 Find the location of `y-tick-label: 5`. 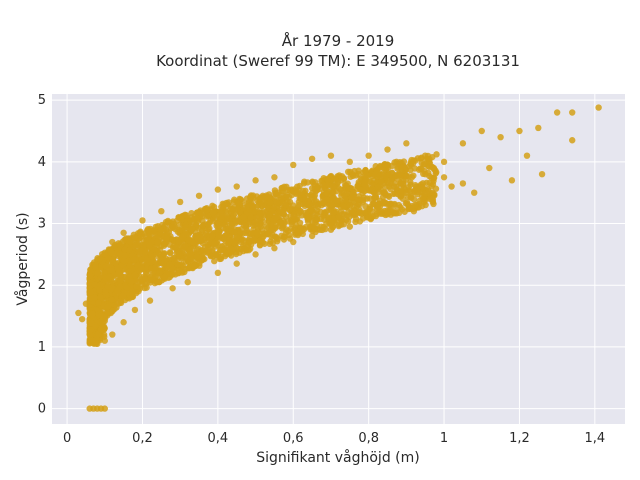

y-tick-label: 5 is located at coordinates (42, 100).